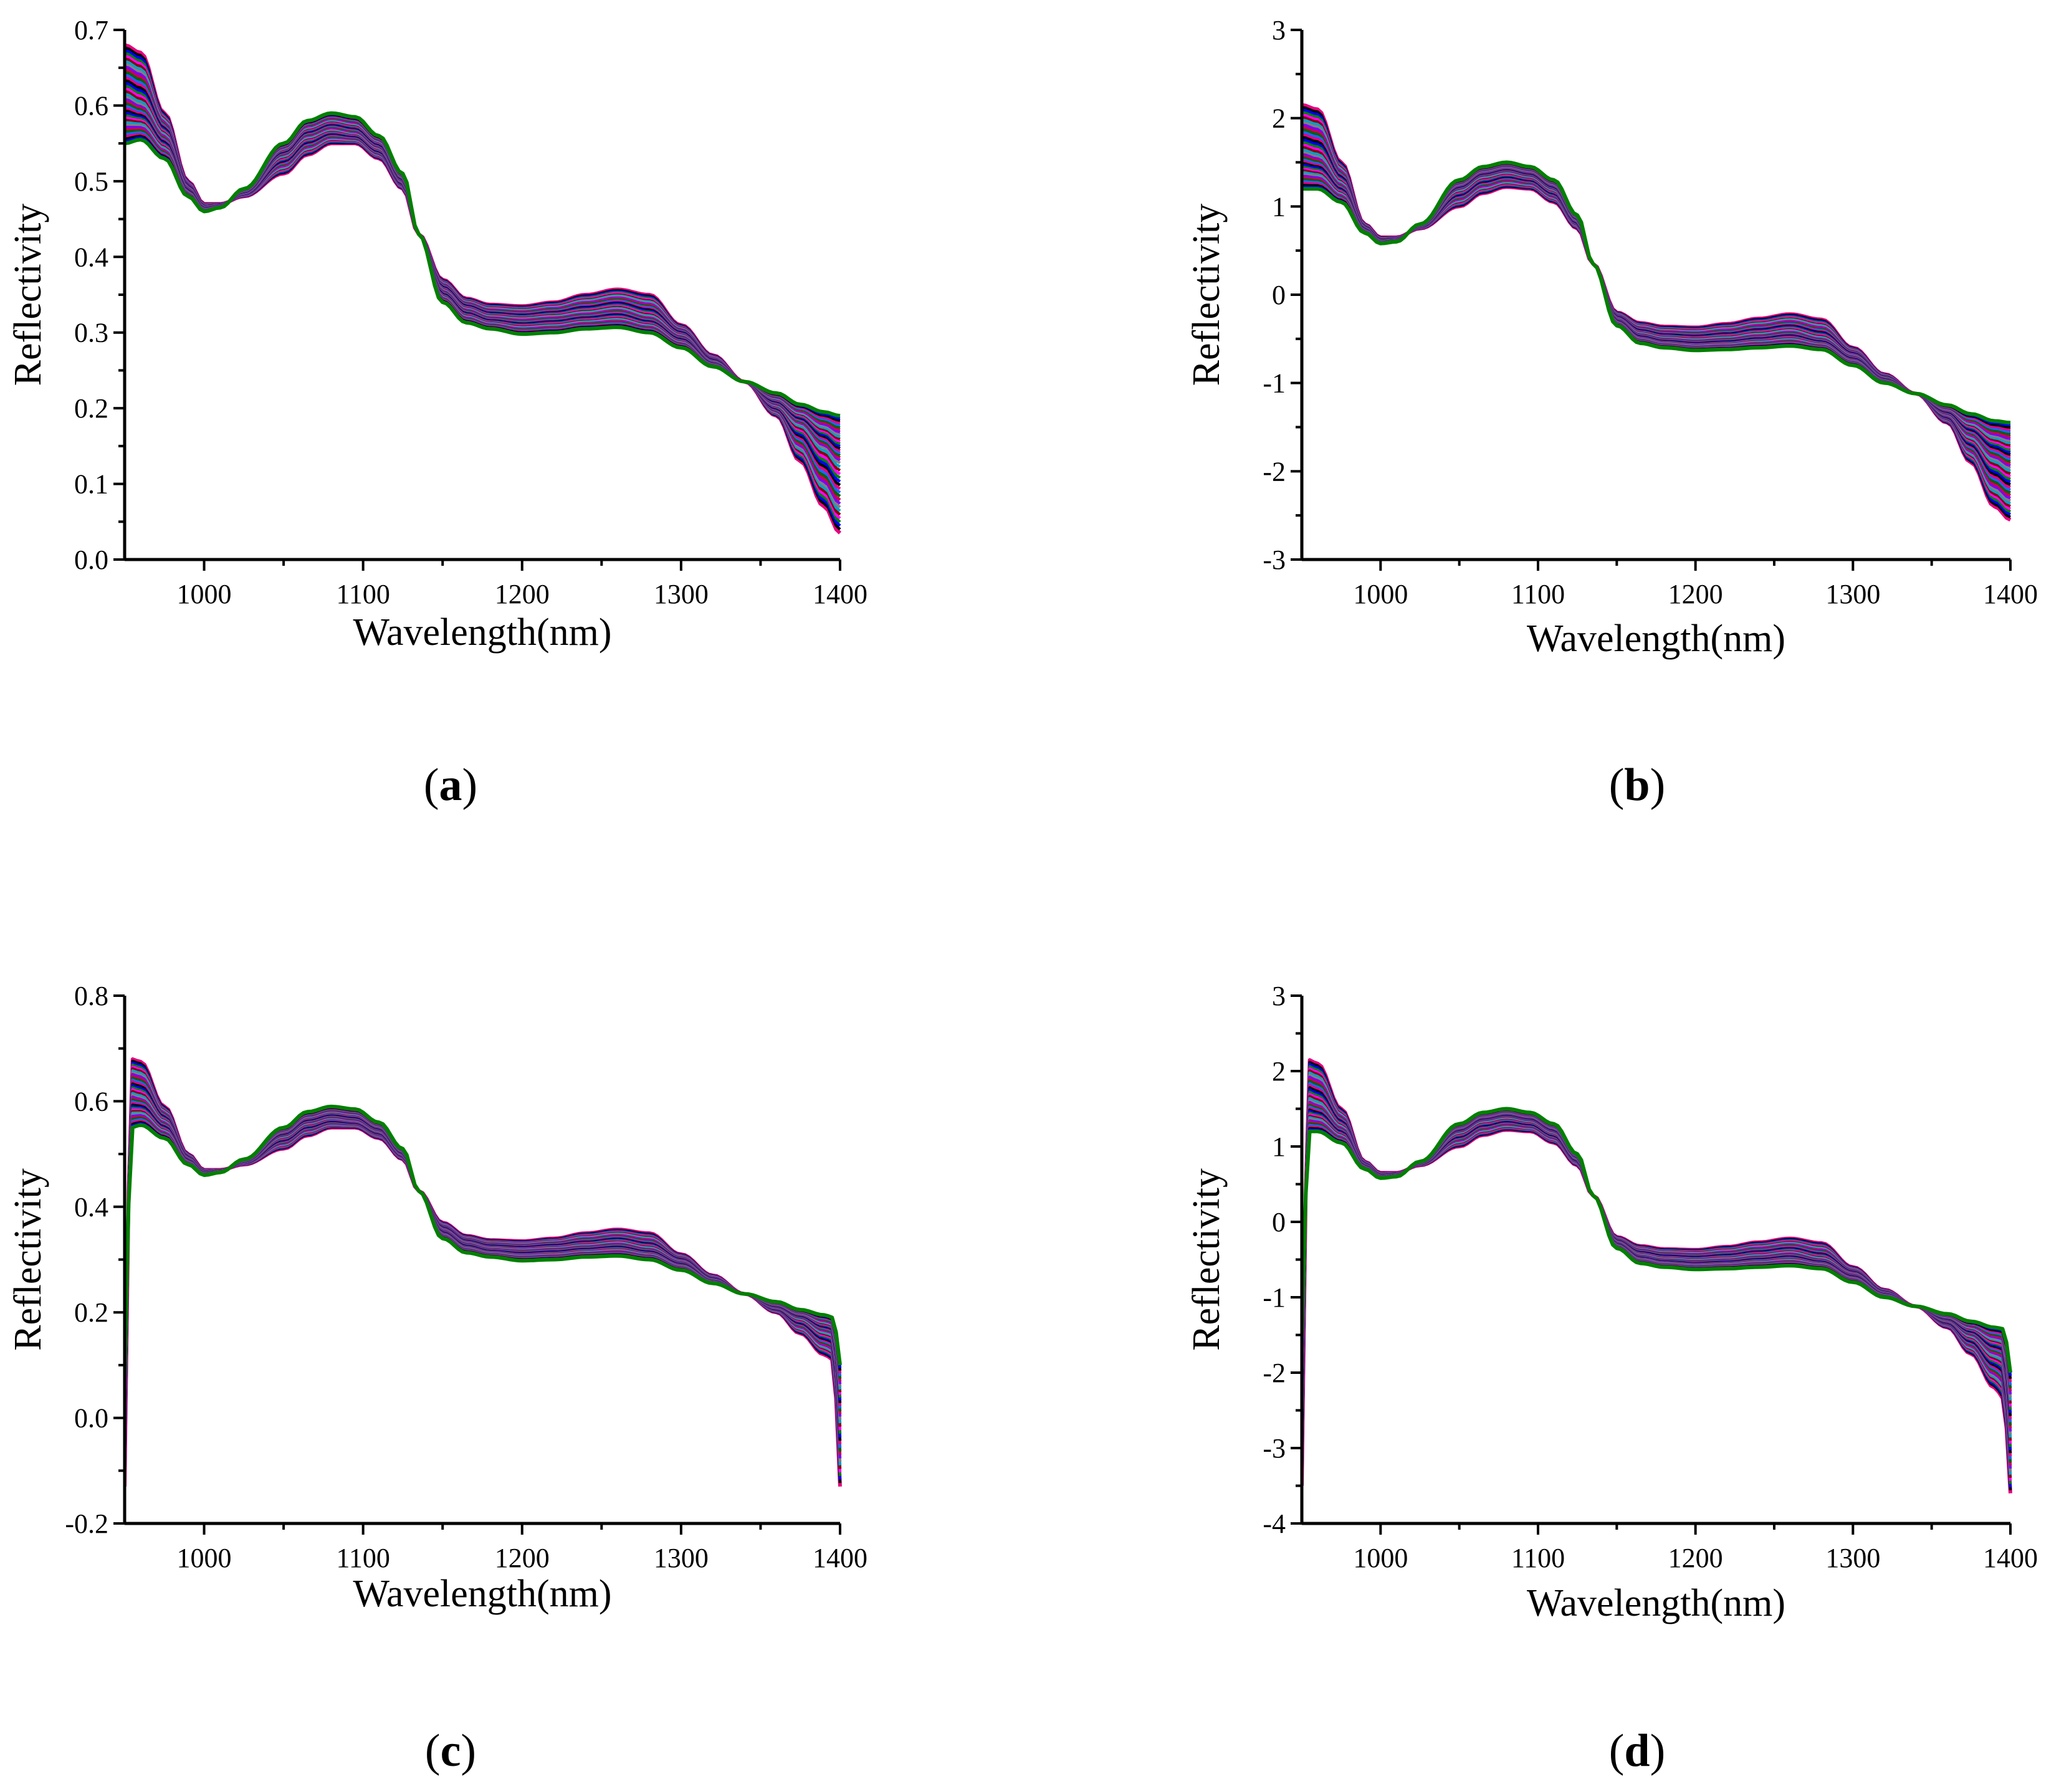 The image size is (2064, 1792). What do you see at coordinates (1274, 383) in the screenshot?
I see `y-tick-label: -1` at bounding box center [1274, 383].